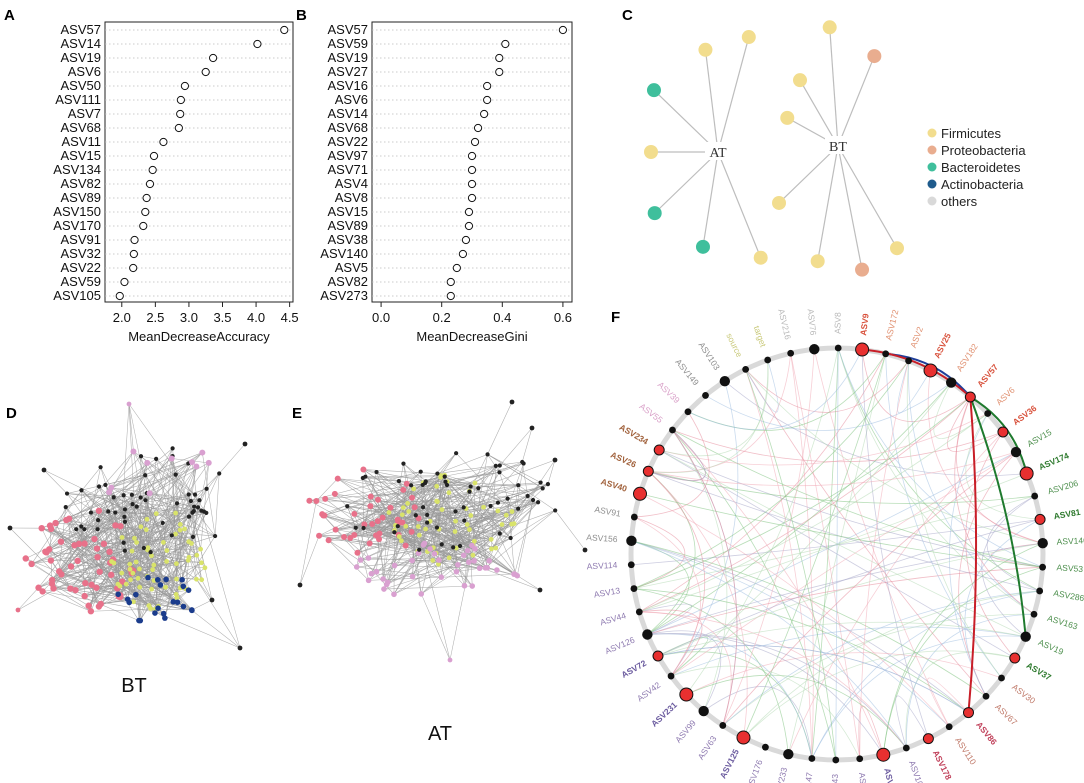 Image resolution: width=1084 pixels, height=783 pixels. I want to click on category-label: ASV32, so click(81, 253).